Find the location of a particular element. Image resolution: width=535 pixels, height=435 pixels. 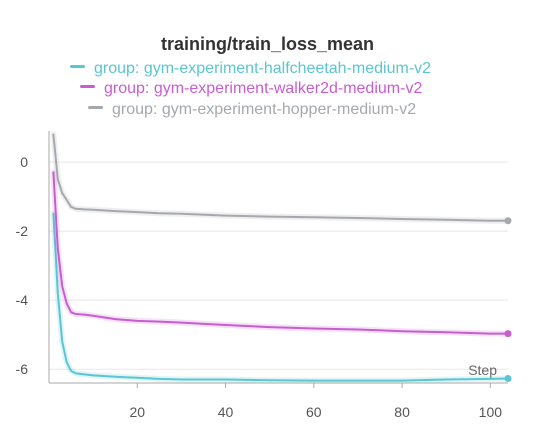

chart-title: training/train_loss_mean is located at coordinates (267, 44).